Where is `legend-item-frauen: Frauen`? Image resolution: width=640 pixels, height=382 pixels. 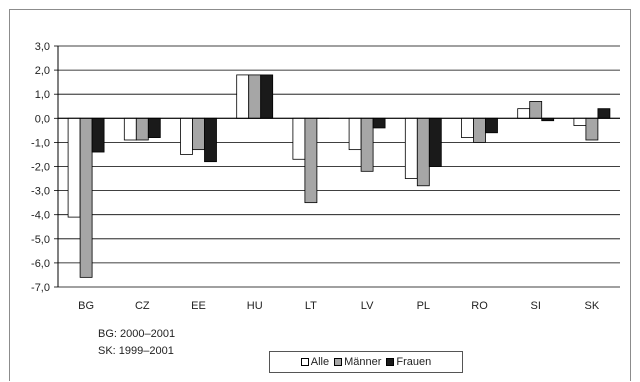
legend-item-frauen: Frauen is located at coordinates (408, 362).